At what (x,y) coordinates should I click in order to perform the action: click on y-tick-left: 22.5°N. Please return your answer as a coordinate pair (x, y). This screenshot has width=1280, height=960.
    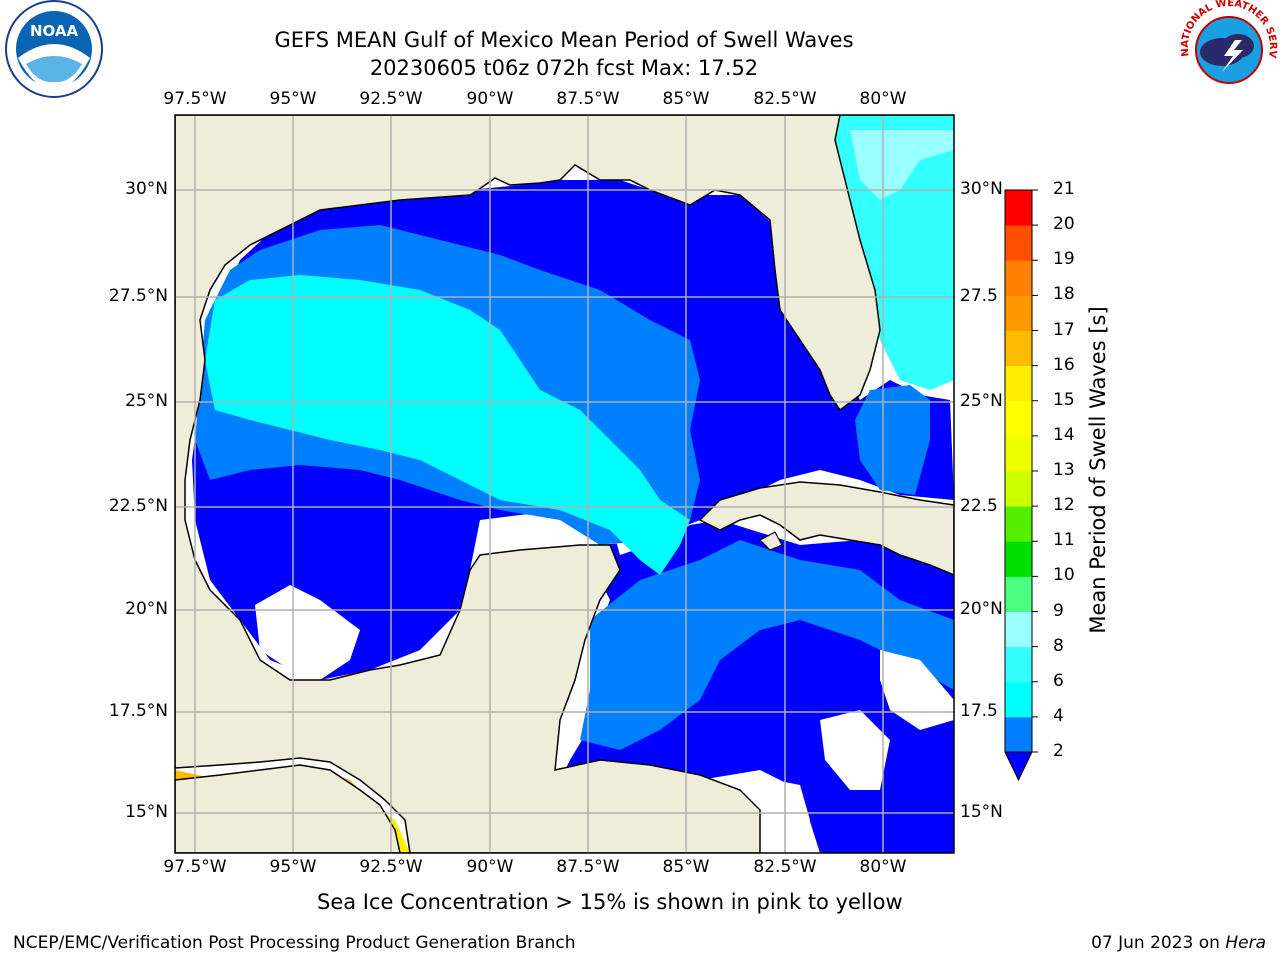
    Looking at the image, I should click on (138, 506).